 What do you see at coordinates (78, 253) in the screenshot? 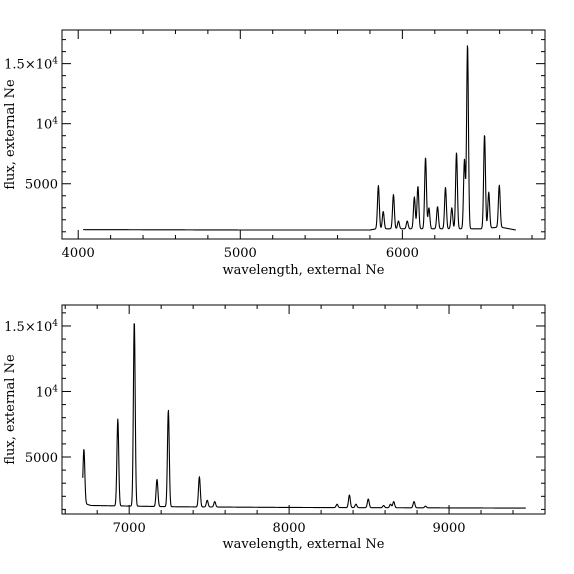
I see `x-tick-label: 4000` at bounding box center [78, 253].